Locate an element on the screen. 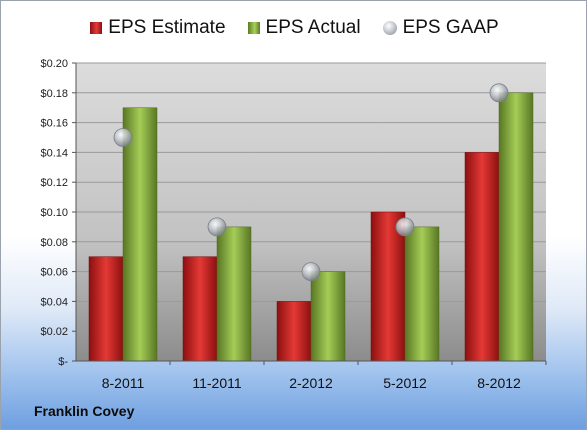 The image size is (587, 430). y-tick-label: $0.02 is located at coordinates (54, 332).